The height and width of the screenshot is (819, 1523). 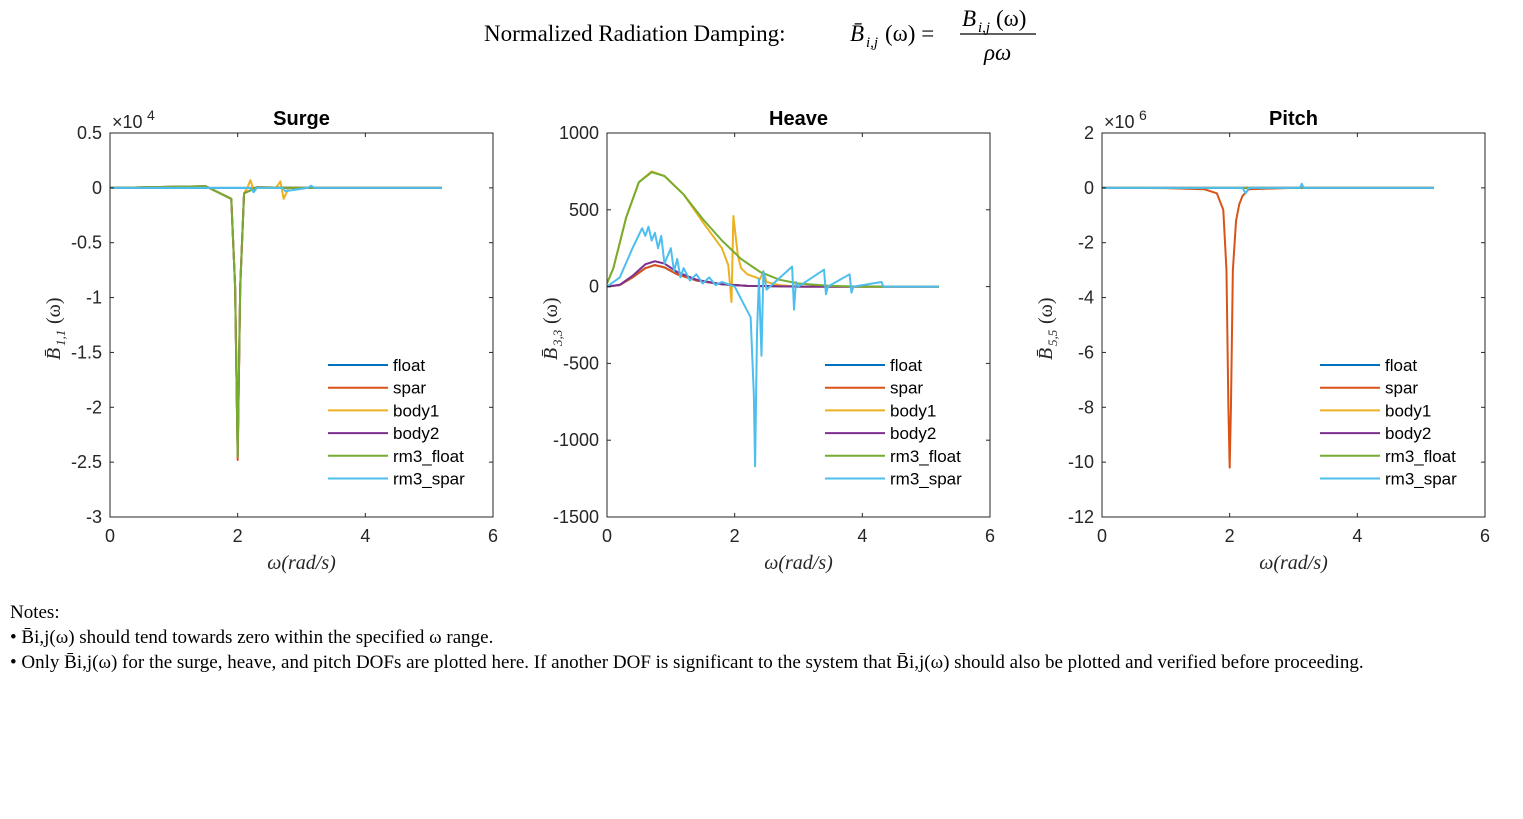 What do you see at coordinates (86, 462) in the screenshot?
I see `y-tick-label: -2.5` at bounding box center [86, 462].